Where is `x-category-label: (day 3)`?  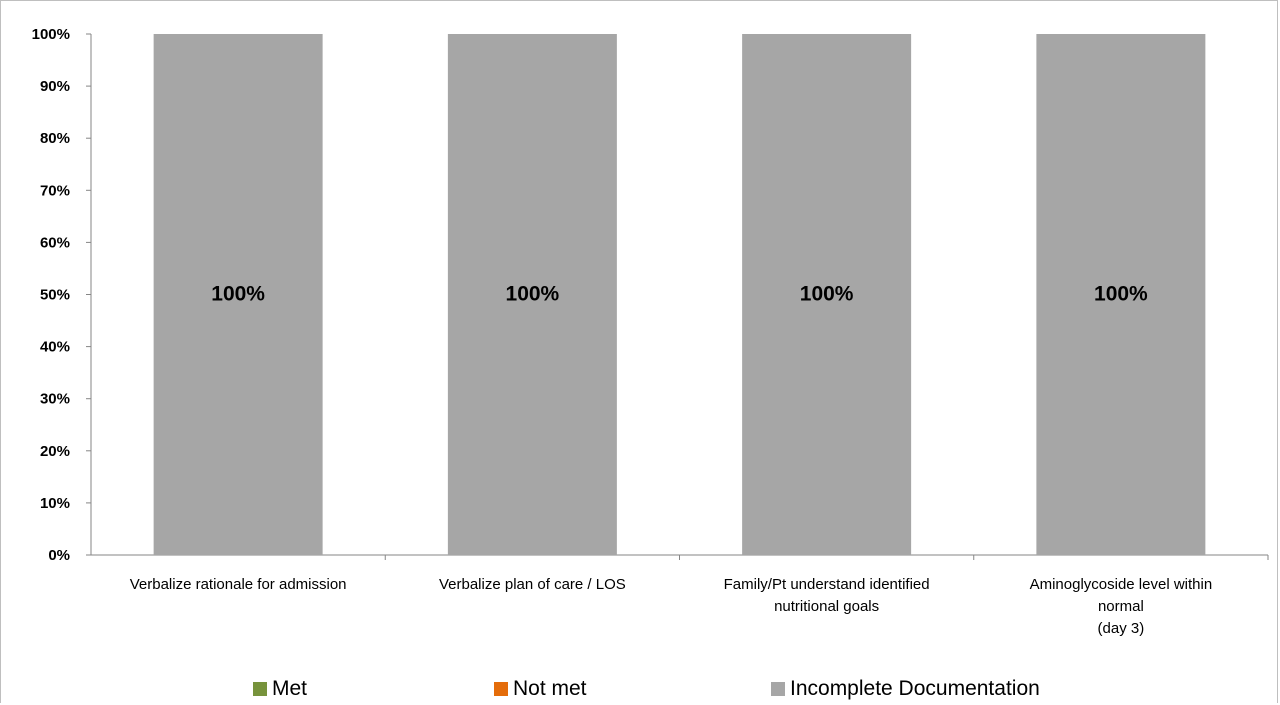
x-category-label: (day 3) is located at coordinates (1121, 628).